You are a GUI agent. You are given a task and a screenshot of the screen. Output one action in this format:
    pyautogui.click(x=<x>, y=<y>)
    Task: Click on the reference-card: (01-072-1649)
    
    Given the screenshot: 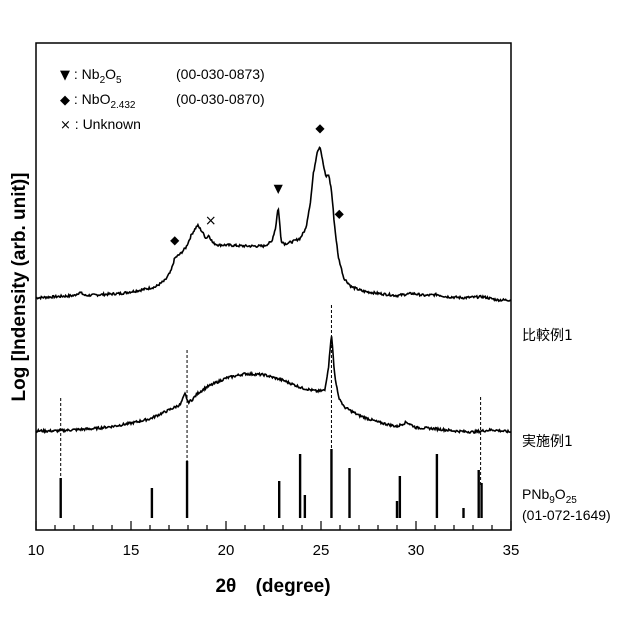 What is the action you would take?
    pyautogui.click(x=566, y=515)
    